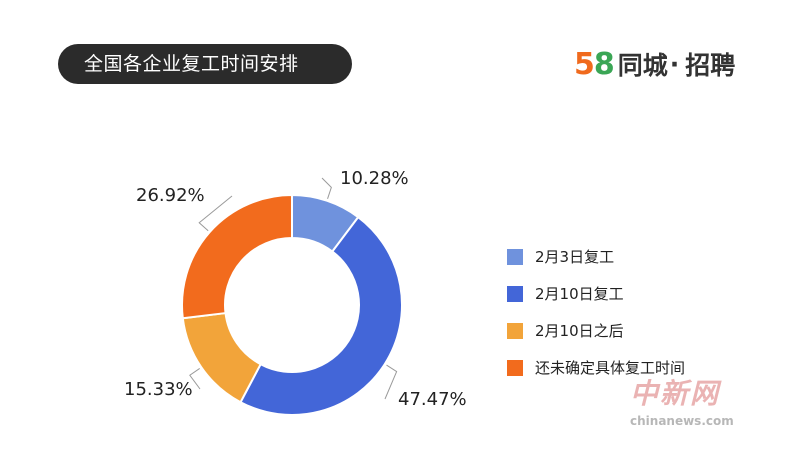  Describe the element at coordinates (675, 393) in the screenshot. I see `watermark-title: 中新网` at that location.